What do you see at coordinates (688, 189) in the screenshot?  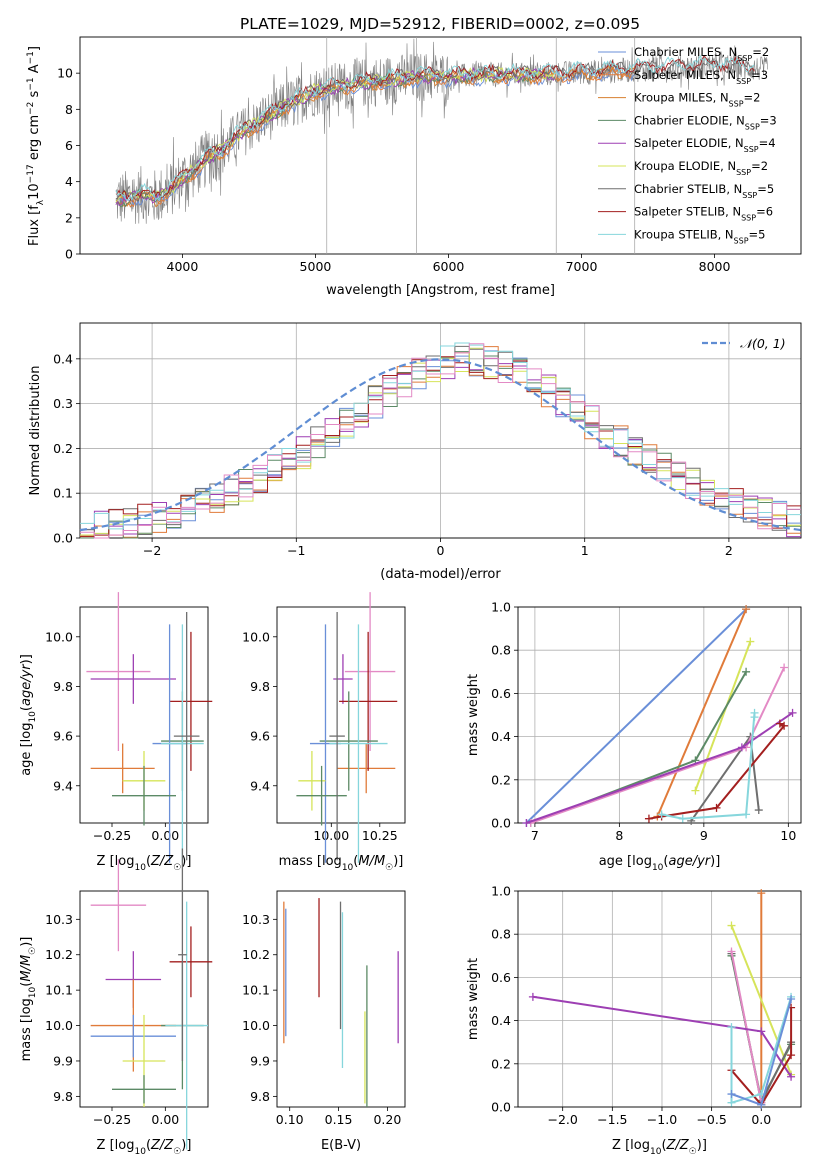 I see `legend-text: Chabrier STELIB, N` at bounding box center [688, 189].